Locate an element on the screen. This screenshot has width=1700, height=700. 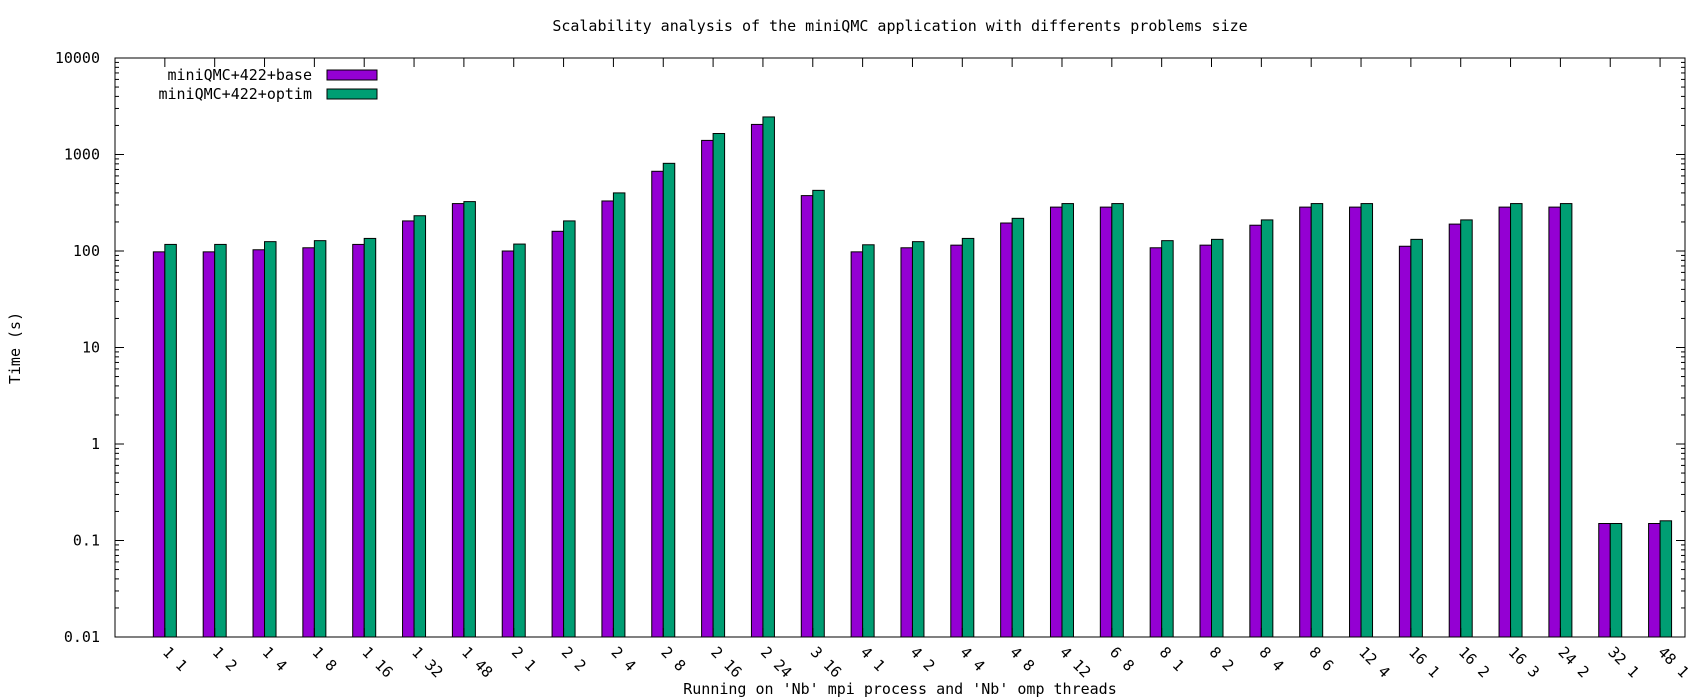
x-tick-label: 8 6 is located at coordinates (1321, 659).